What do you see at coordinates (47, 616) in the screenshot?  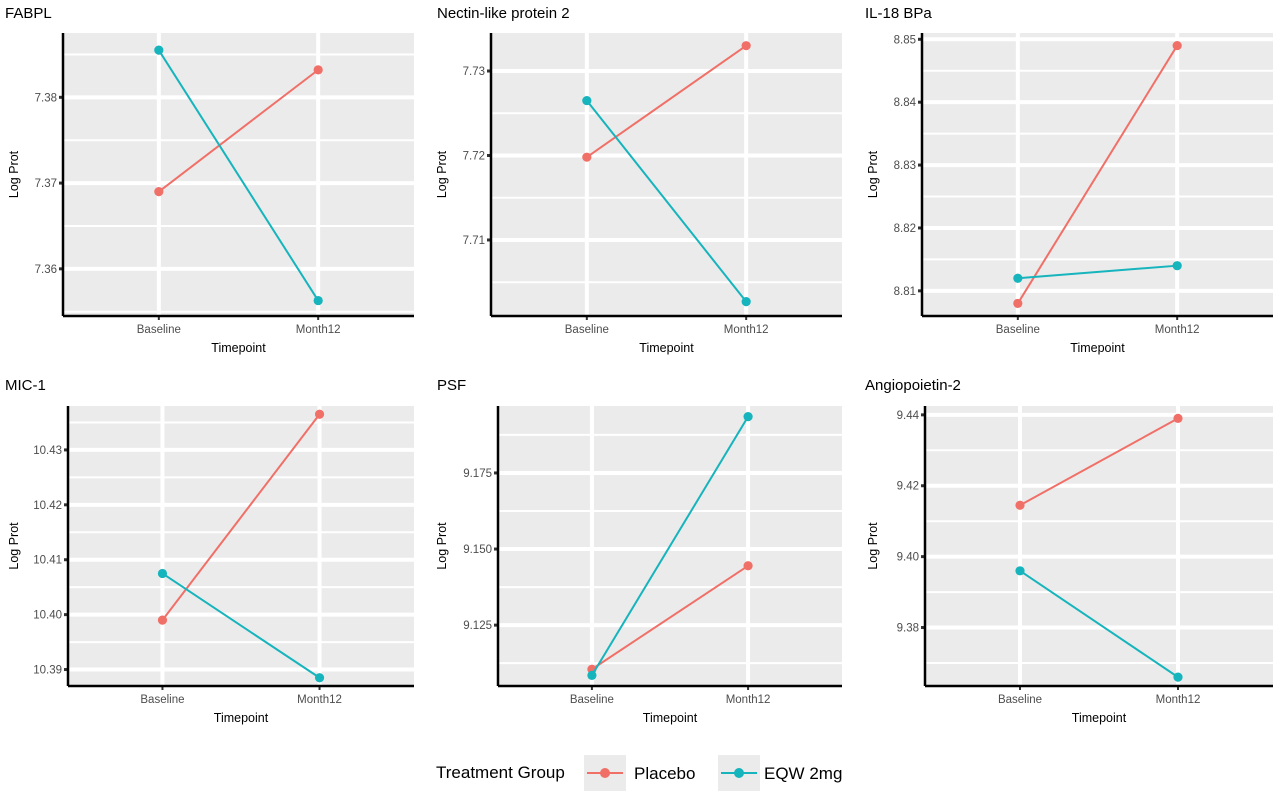 I see `y-tick-label: 10.40` at bounding box center [47, 616].